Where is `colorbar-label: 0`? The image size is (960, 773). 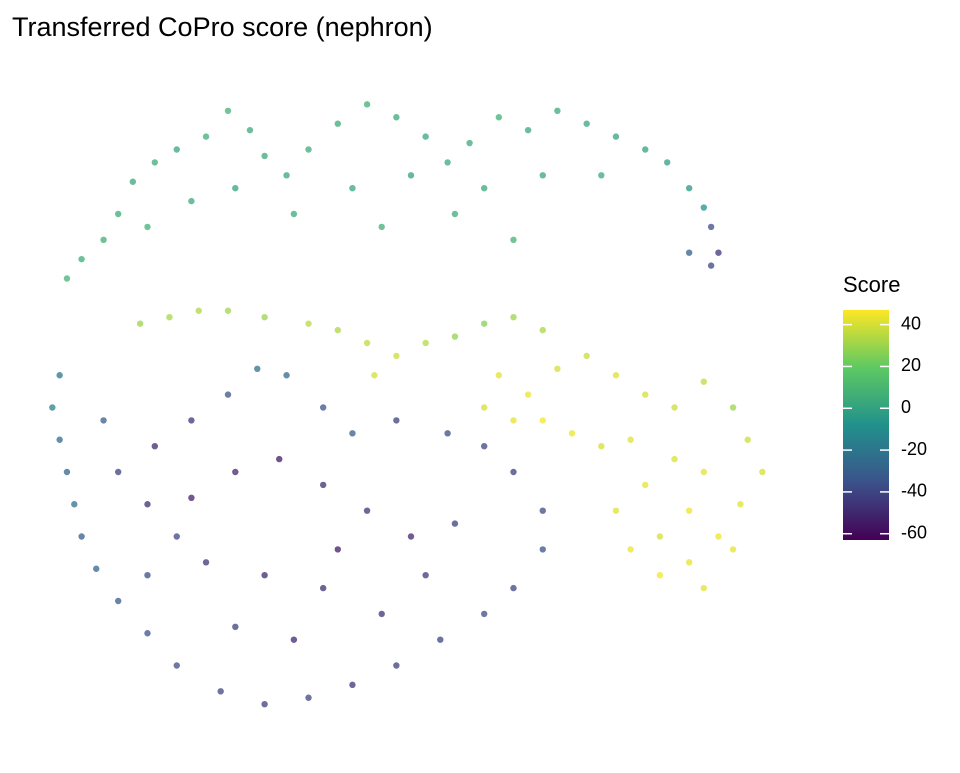
colorbar-label: 0 is located at coordinates (906, 407).